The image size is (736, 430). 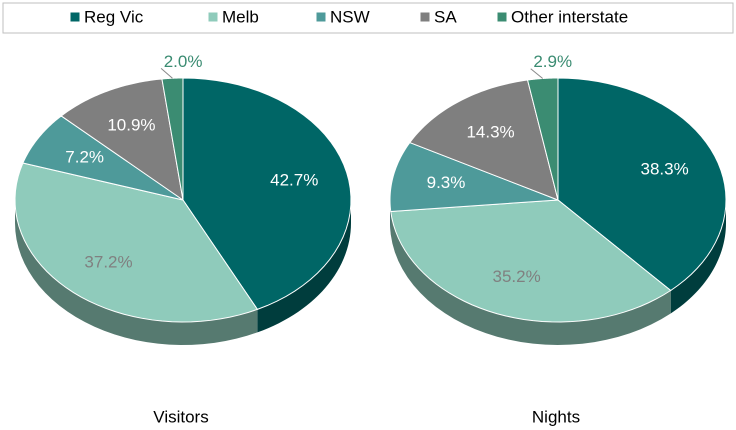 I want to click on legend-label: Other interstate, so click(x=569, y=16).